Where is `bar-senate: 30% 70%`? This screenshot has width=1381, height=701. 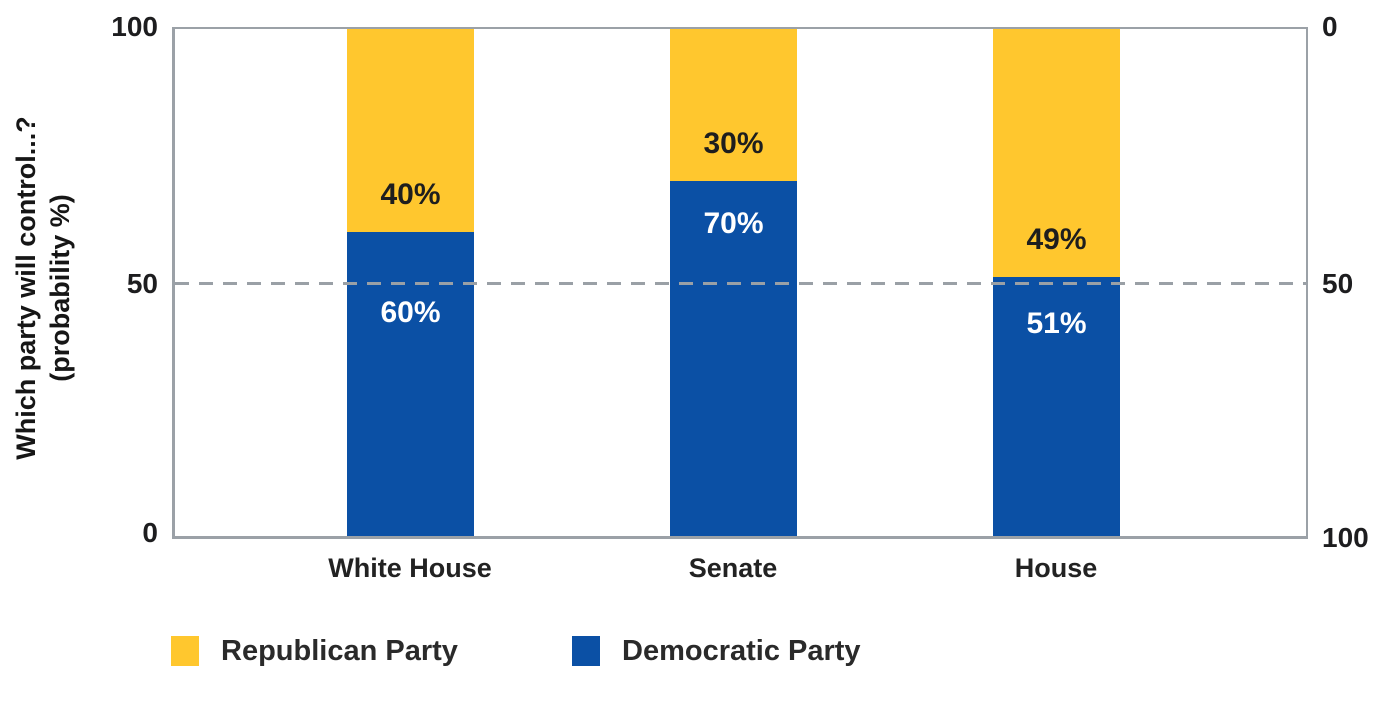
bar-senate: 30% 70% is located at coordinates (733, 282).